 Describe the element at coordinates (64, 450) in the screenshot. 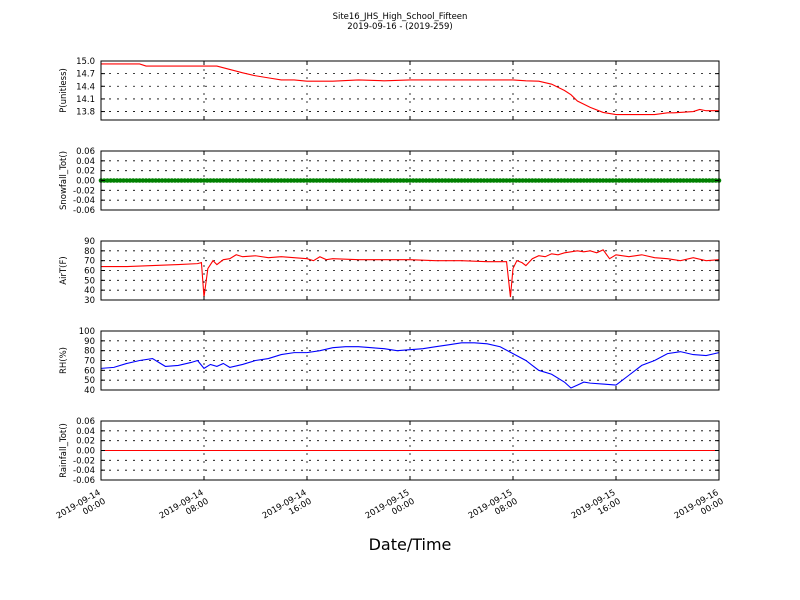

I see `y-axis-label: Rainfall_Tot()` at that location.